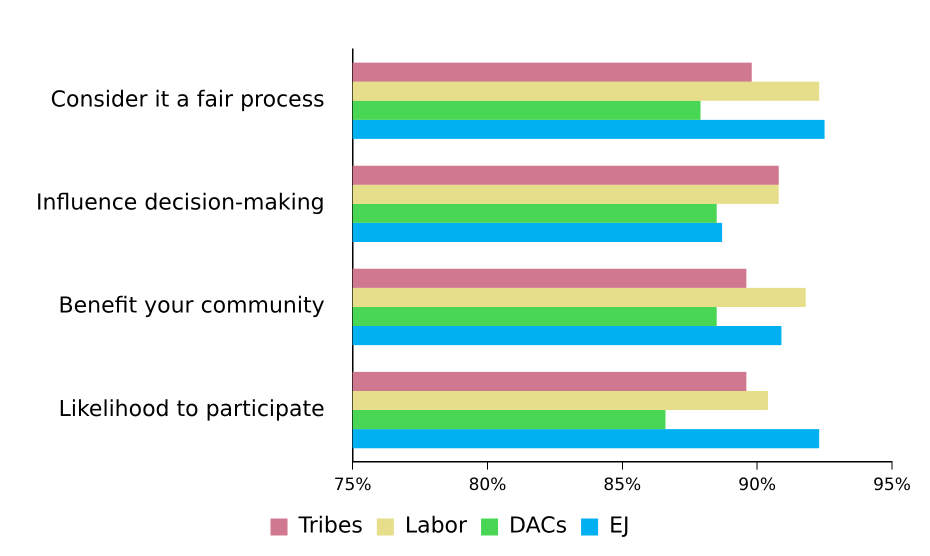 This screenshot has width=930, height=556. What do you see at coordinates (538, 526) in the screenshot?
I see `legend-label: DACs` at bounding box center [538, 526].